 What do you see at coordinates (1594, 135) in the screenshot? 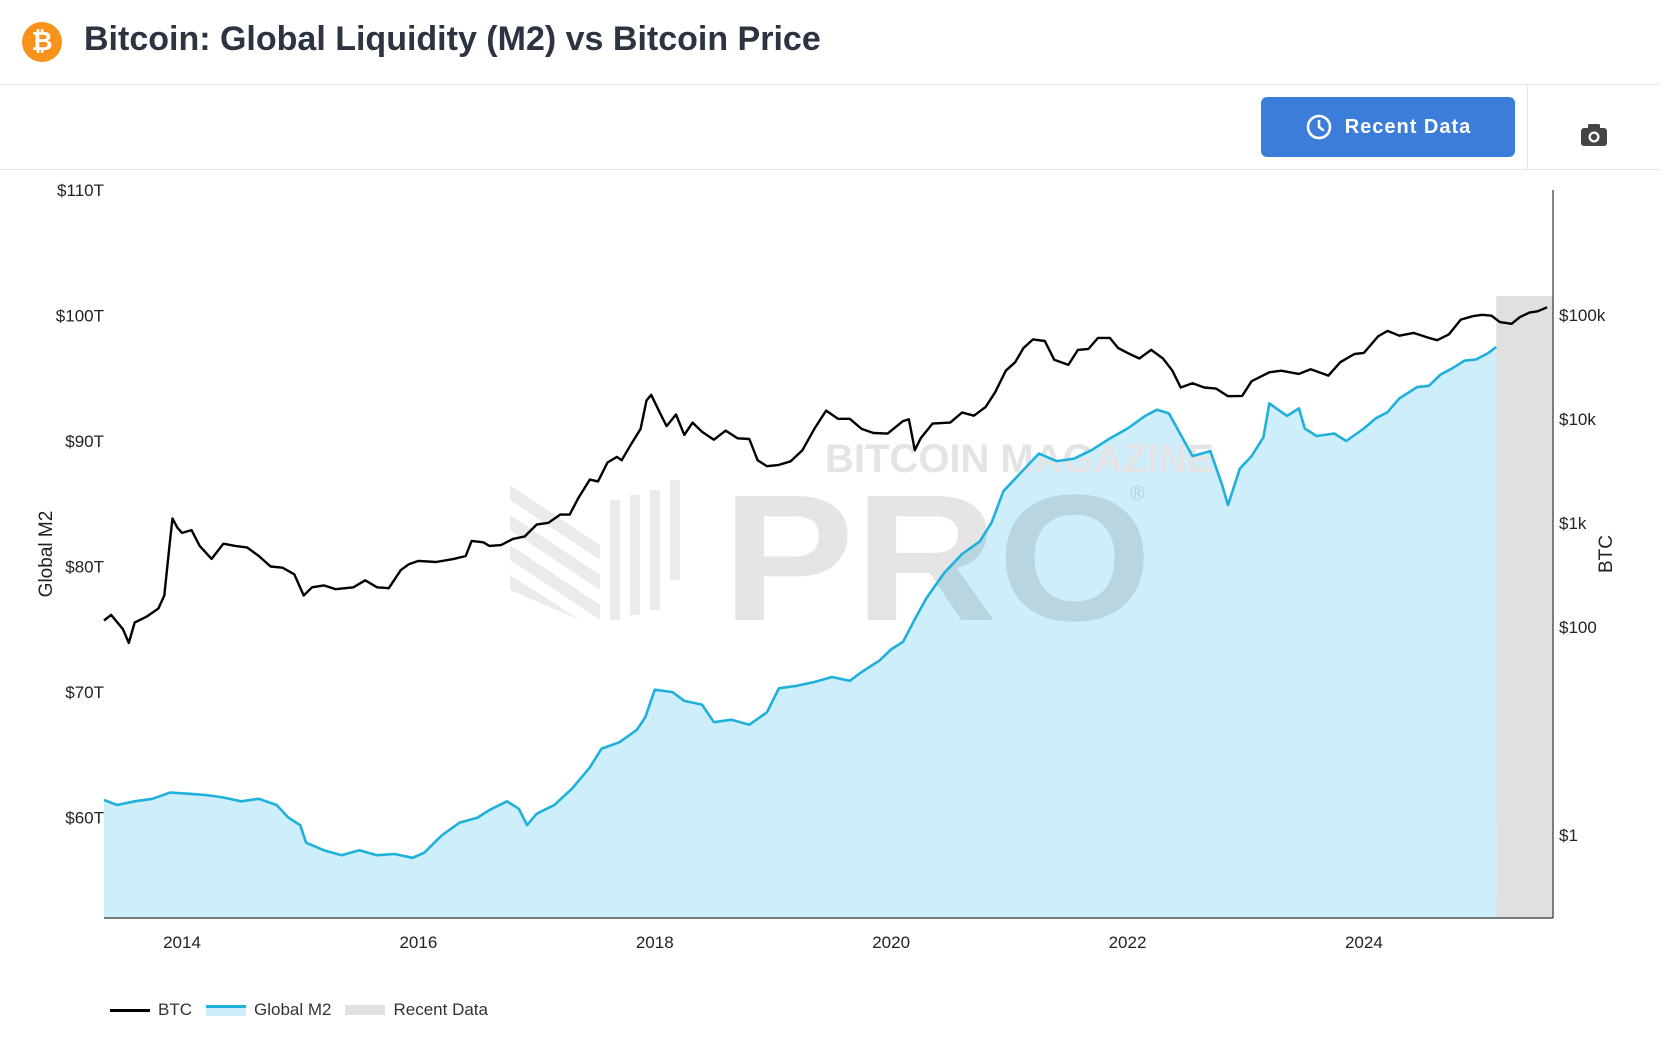
I see `camera-icon` at bounding box center [1594, 135].